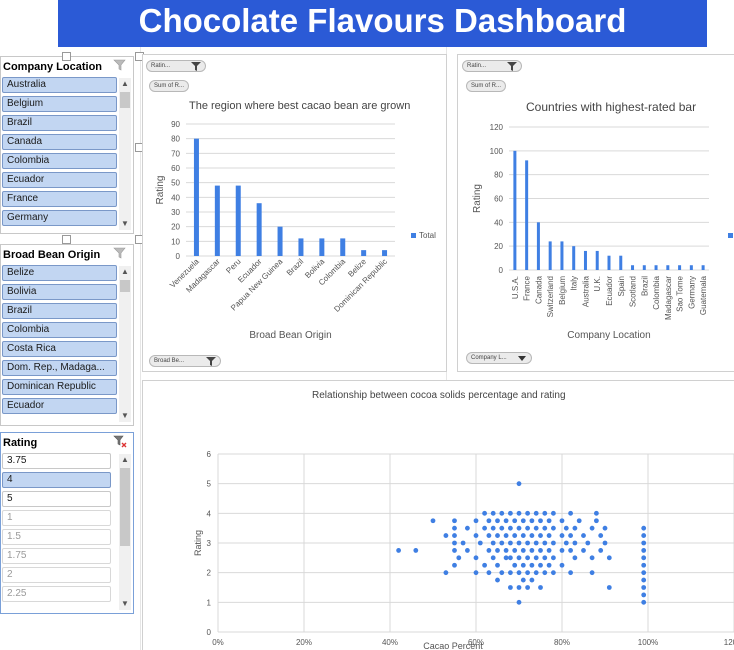  Describe the element at coordinates (59, 199) in the screenshot. I see `slicer-item: France` at that location.